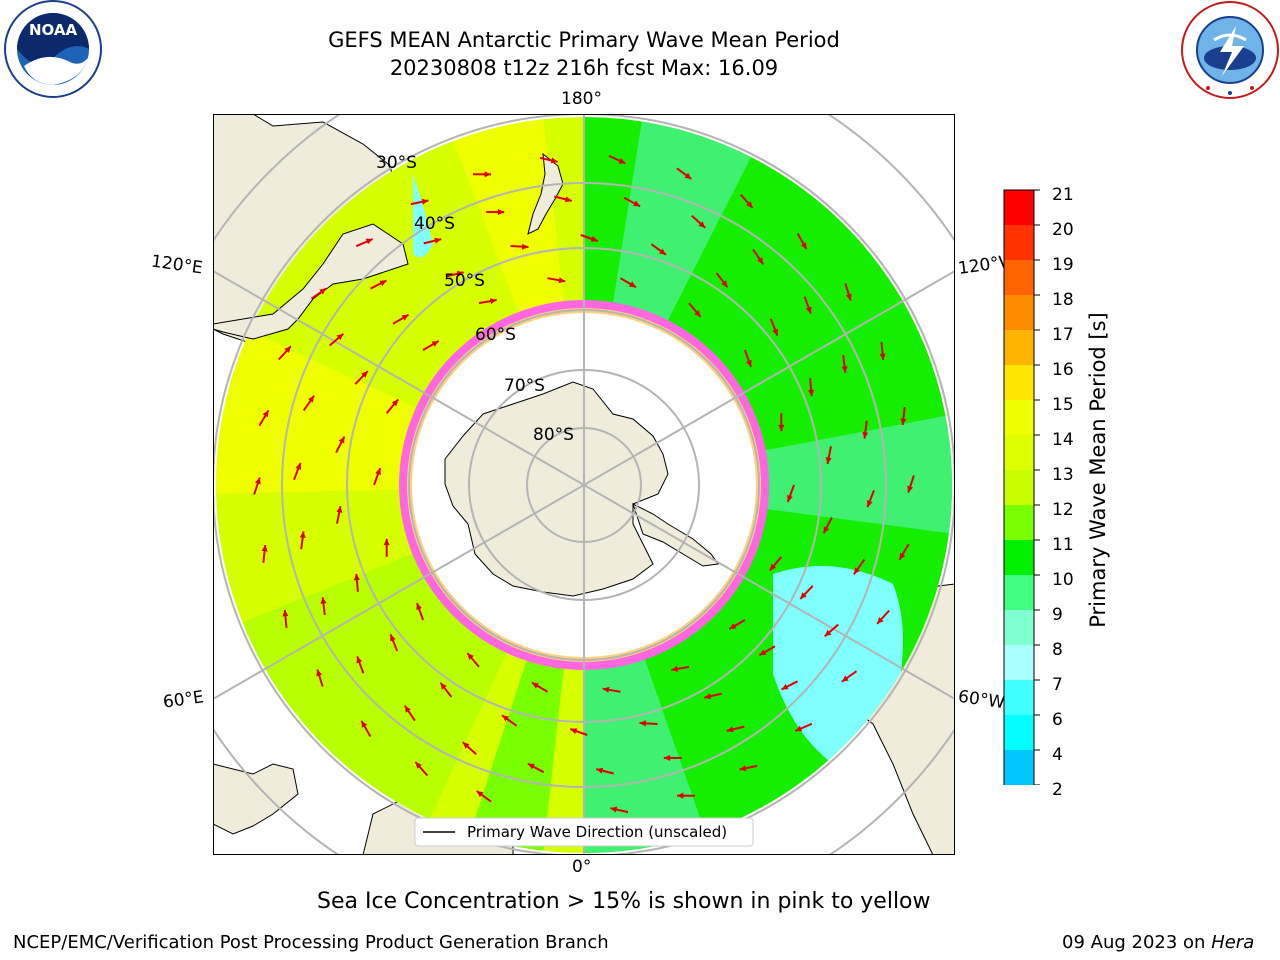 The image size is (1280, 960). I want to click on colorbar-tick-label: 8, so click(1057, 650).